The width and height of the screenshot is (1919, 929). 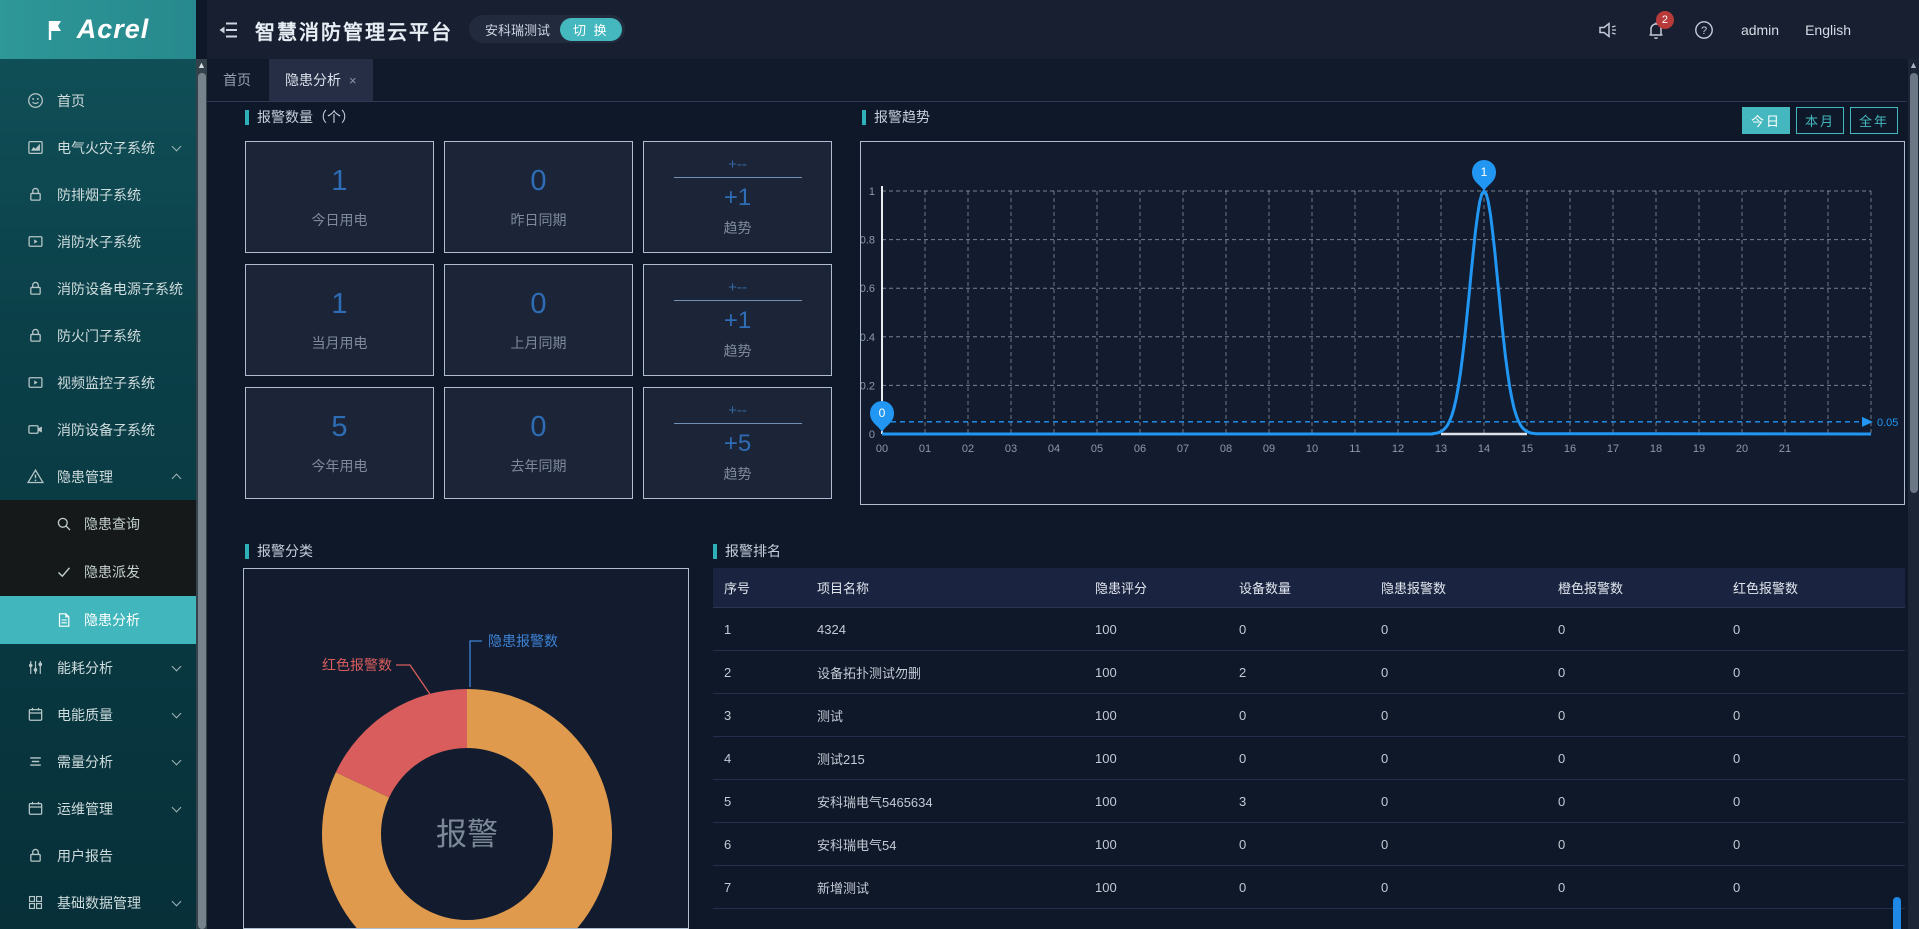 I want to click on table-row: 7 新增测试 100 0 0 0 0, so click(x=1309, y=887).